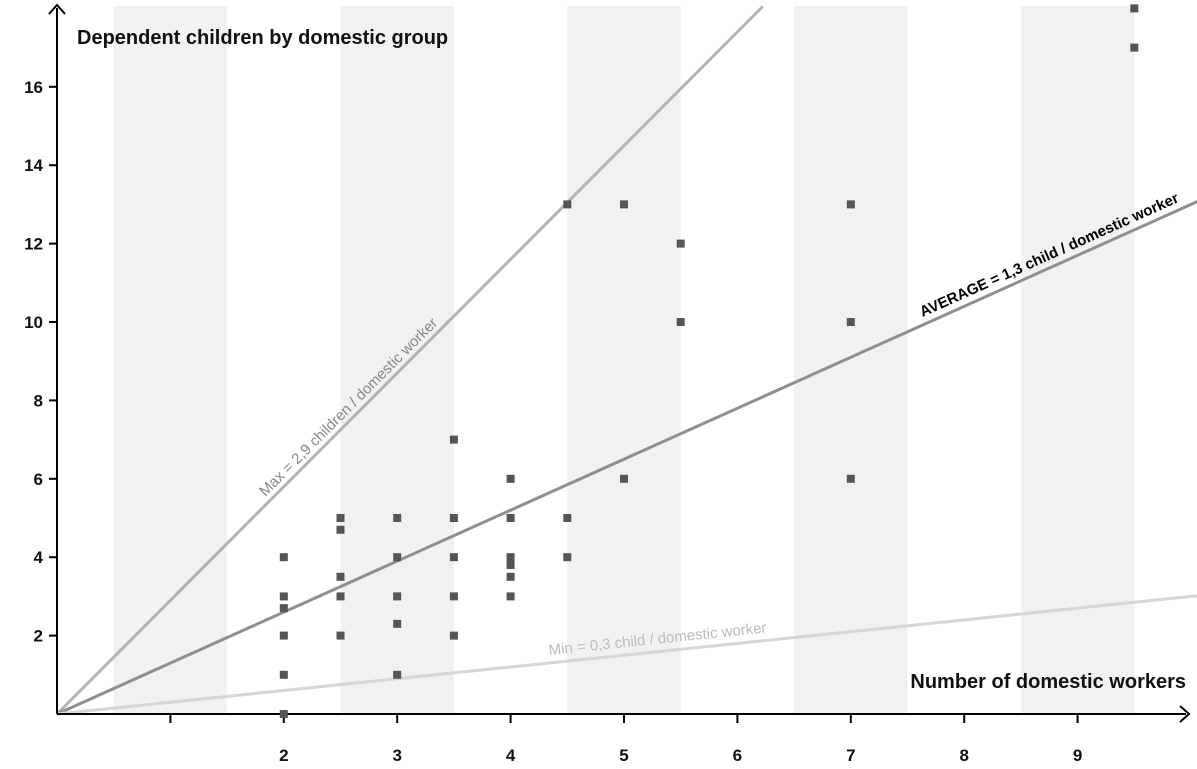 This screenshot has height=769, width=1197. Describe the element at coordinates (57, 9) in the screenshot. I see `y-axis-arrow` at that location.